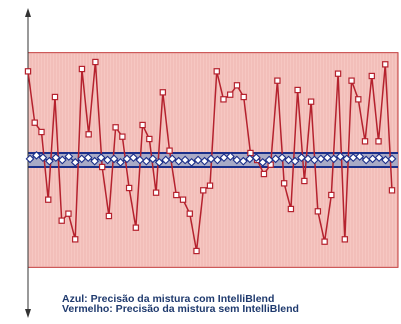 The height and width of the screenshot is (324, 401). Describe the element at coordinates (28, 313) in the screenshot. I see `y-axis-arrow-down` at that location.